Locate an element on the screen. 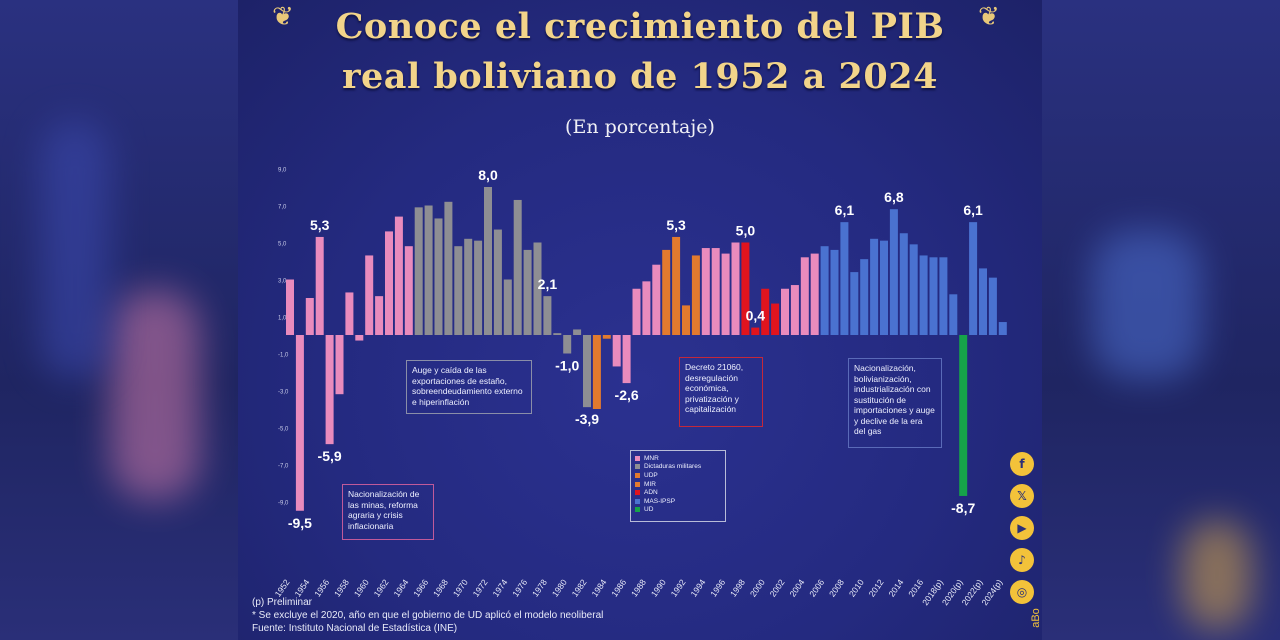  bar-1995 is located at coordinates (715, 291).